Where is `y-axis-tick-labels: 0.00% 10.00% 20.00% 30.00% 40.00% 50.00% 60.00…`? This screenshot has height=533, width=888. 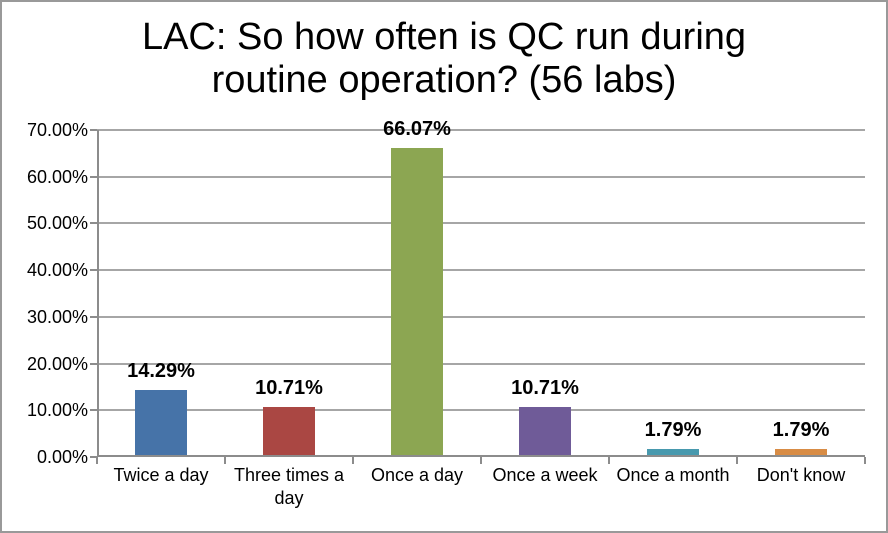 y-axis-tick-labels: 0.00% 10.00% 20.00% 30.00% 40.00% 50.00% 60.00… is located at coordinates (45, 293).